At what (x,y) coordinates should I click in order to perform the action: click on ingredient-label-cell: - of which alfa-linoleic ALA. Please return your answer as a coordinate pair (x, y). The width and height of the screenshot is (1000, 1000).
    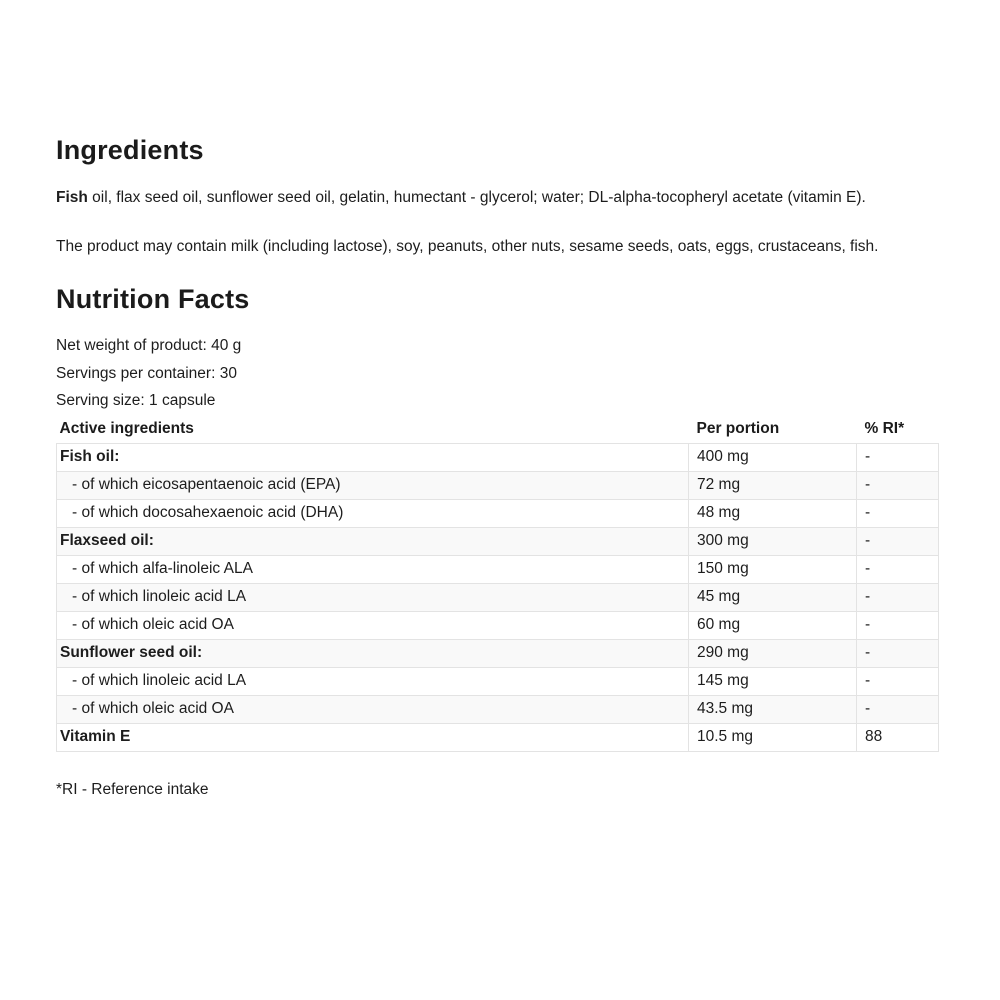
    Looking at the image, I should click on (372, 569).